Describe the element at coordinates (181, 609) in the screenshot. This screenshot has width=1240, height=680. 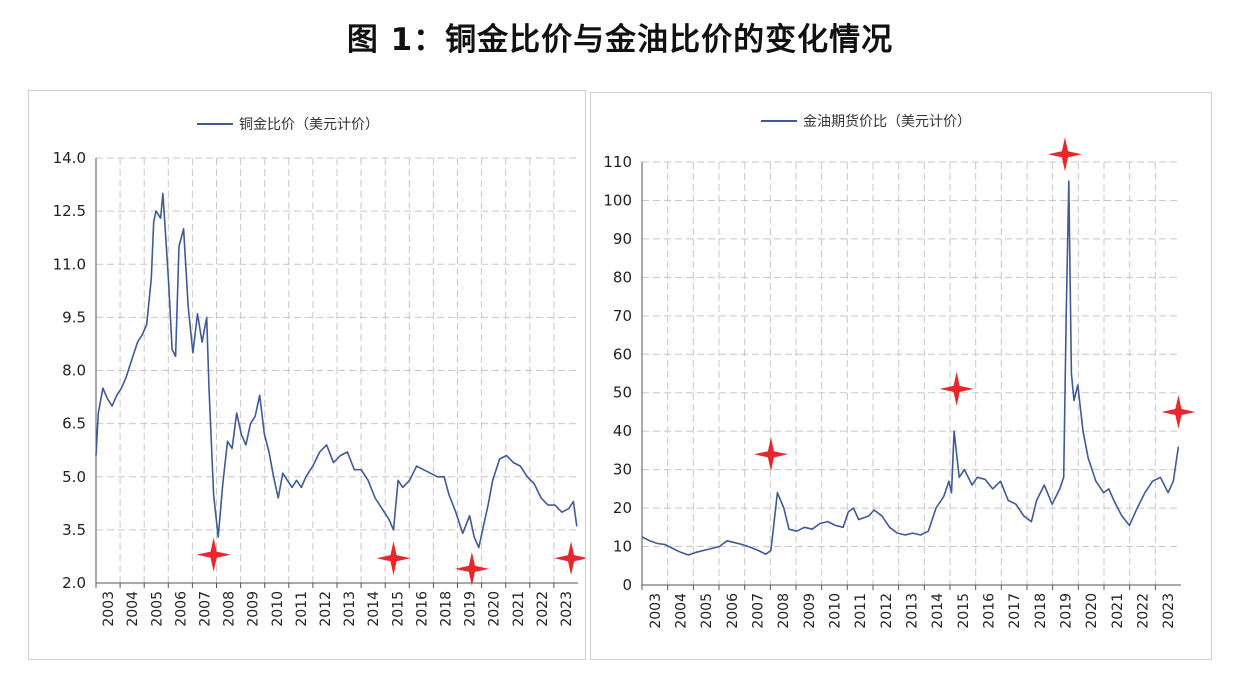
I see `copper-gold-x-tick-label: 2006` at that location.